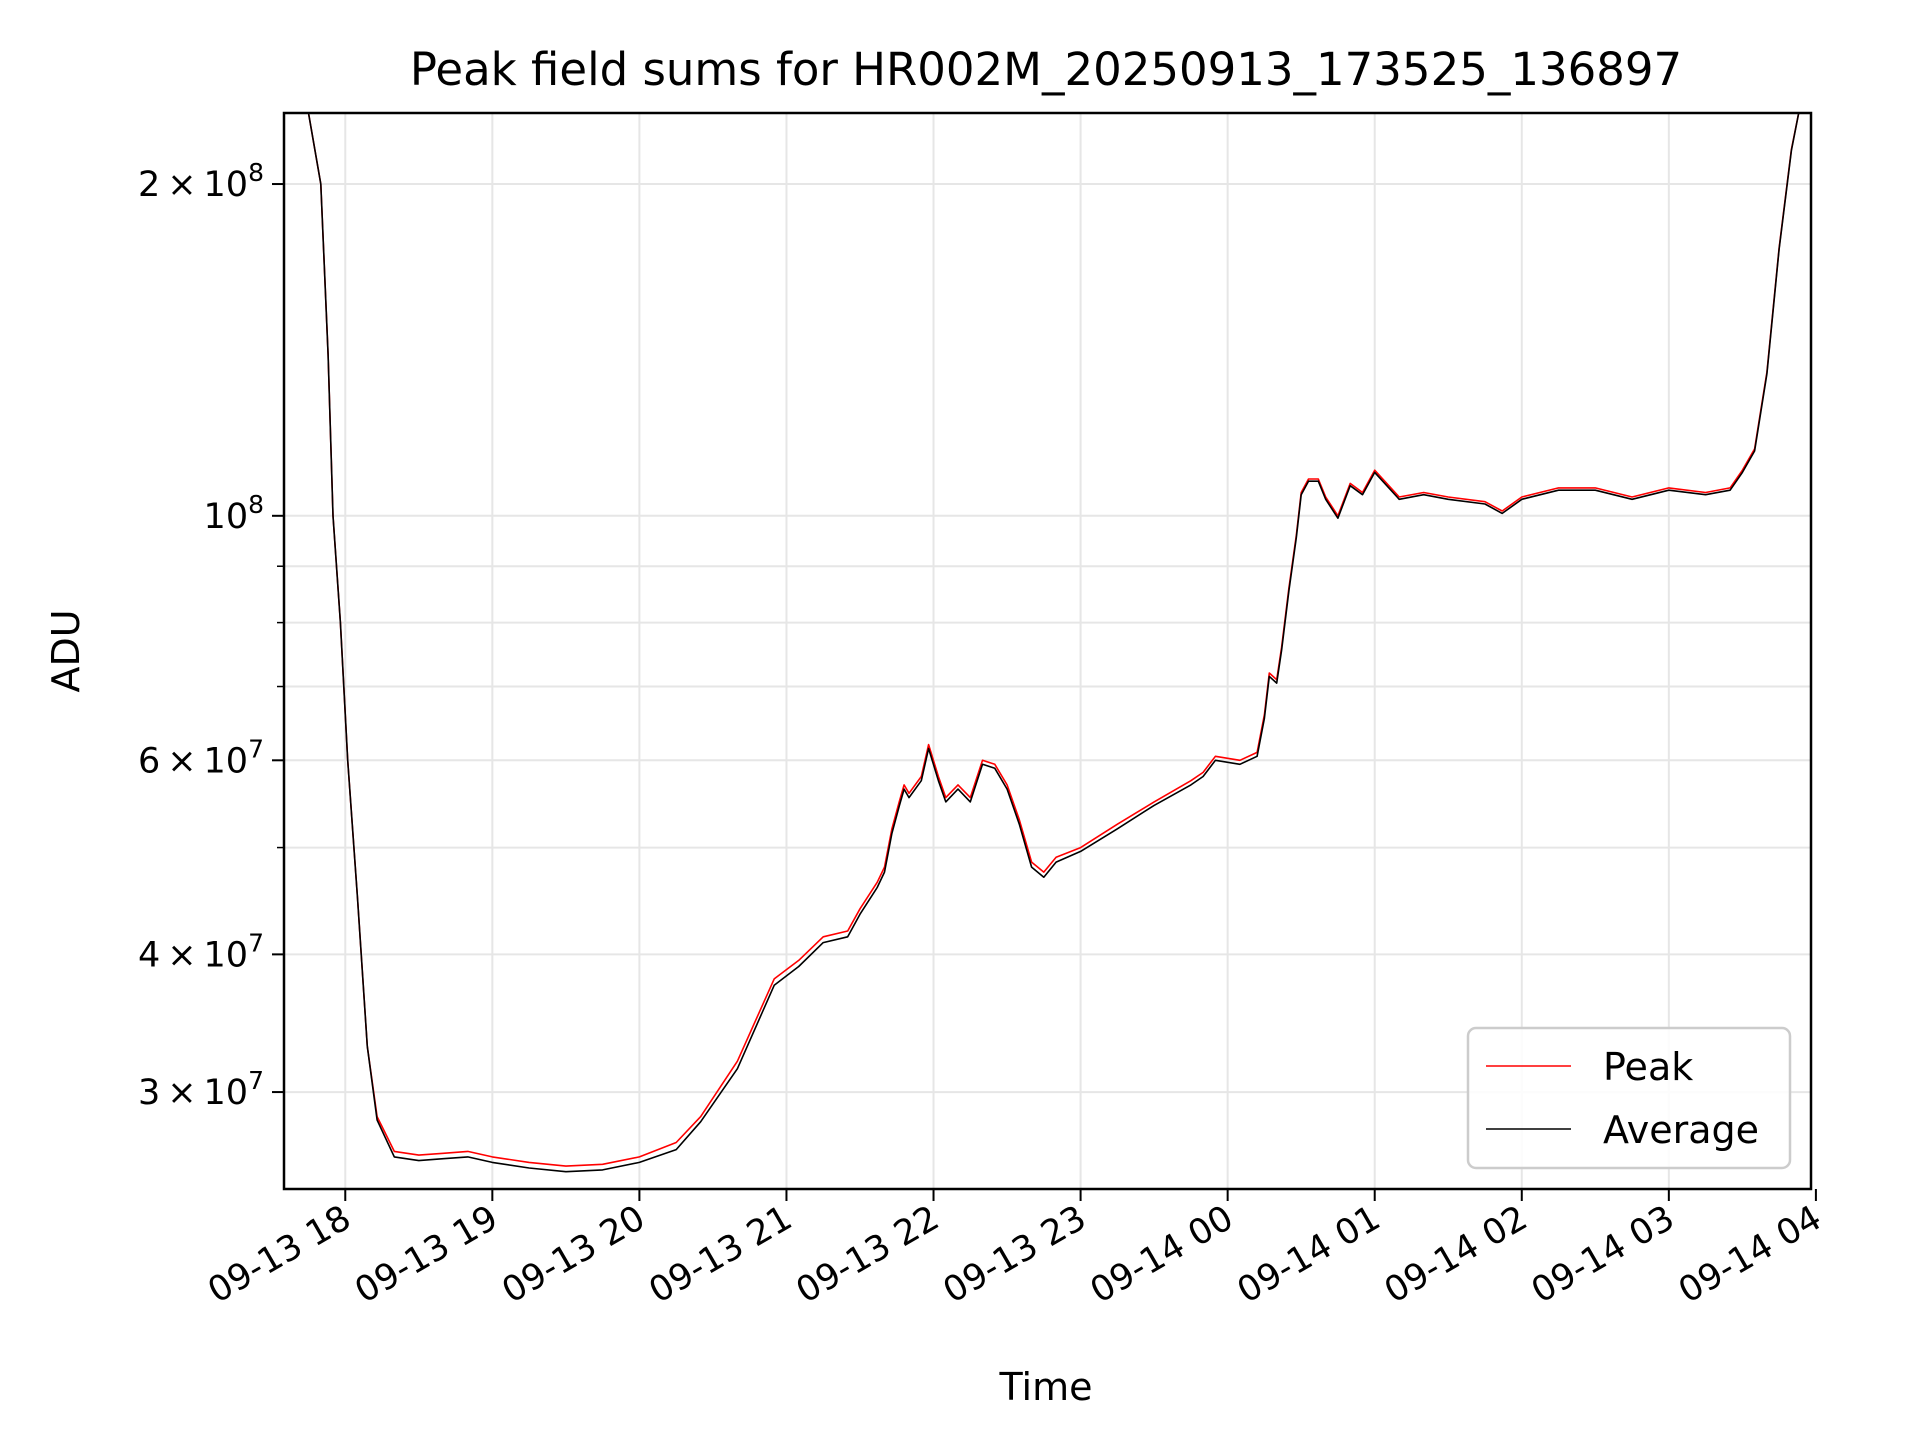 Image resolution: width=1920 pixels, height=1440 pixels. I want to click on y-tick-label: 6 × 10⁷, so click(201, 757).